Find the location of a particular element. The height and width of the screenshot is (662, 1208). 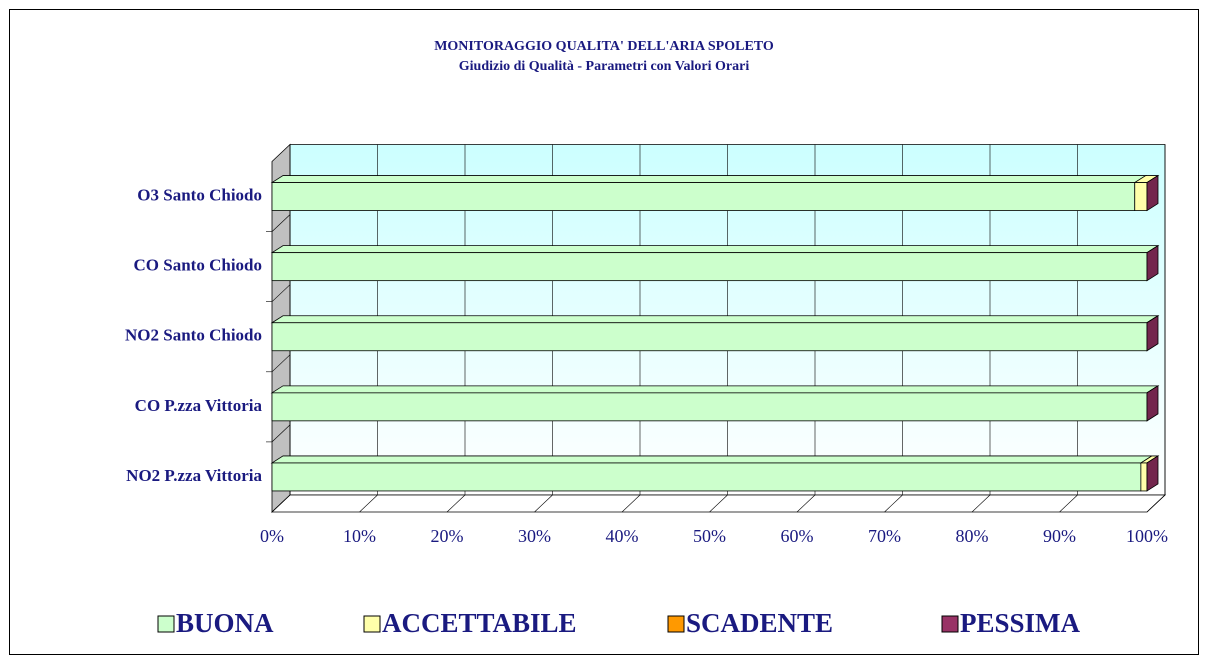

category-label: NO2 Santo Chiodo is located at coordinates (193, 335).